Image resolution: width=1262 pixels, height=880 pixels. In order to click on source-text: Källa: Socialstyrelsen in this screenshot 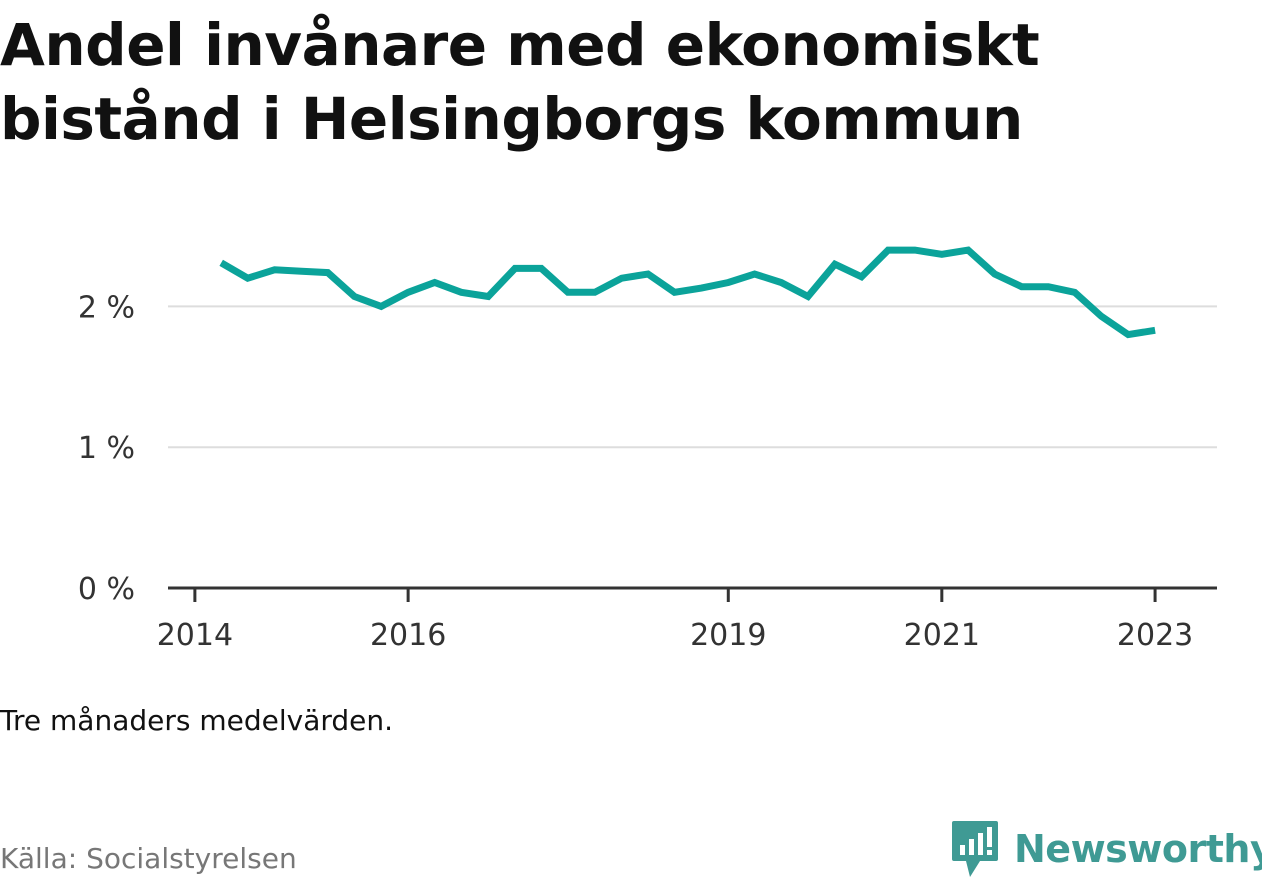, I will do `click(148, 858)`.